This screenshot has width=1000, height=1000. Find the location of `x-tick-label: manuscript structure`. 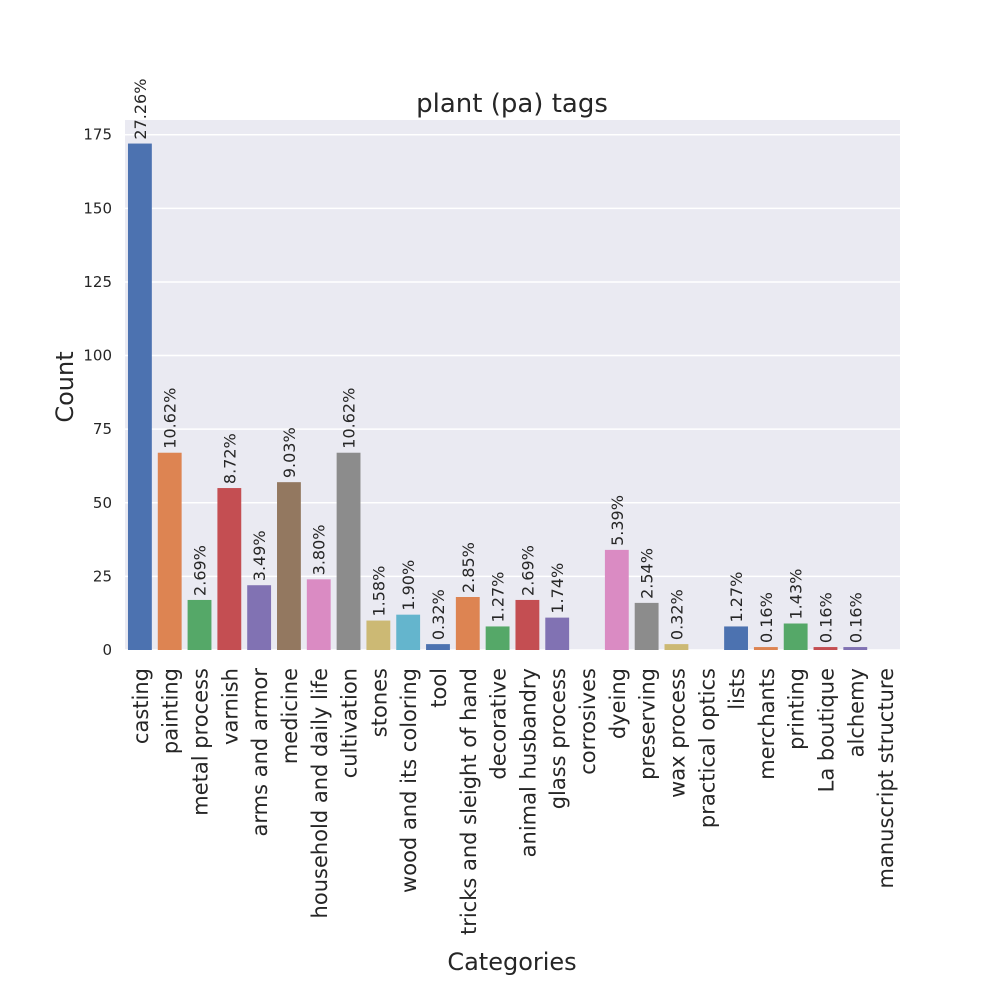

x-tick-label: manuscript structure is located at coordinates (886, 778).